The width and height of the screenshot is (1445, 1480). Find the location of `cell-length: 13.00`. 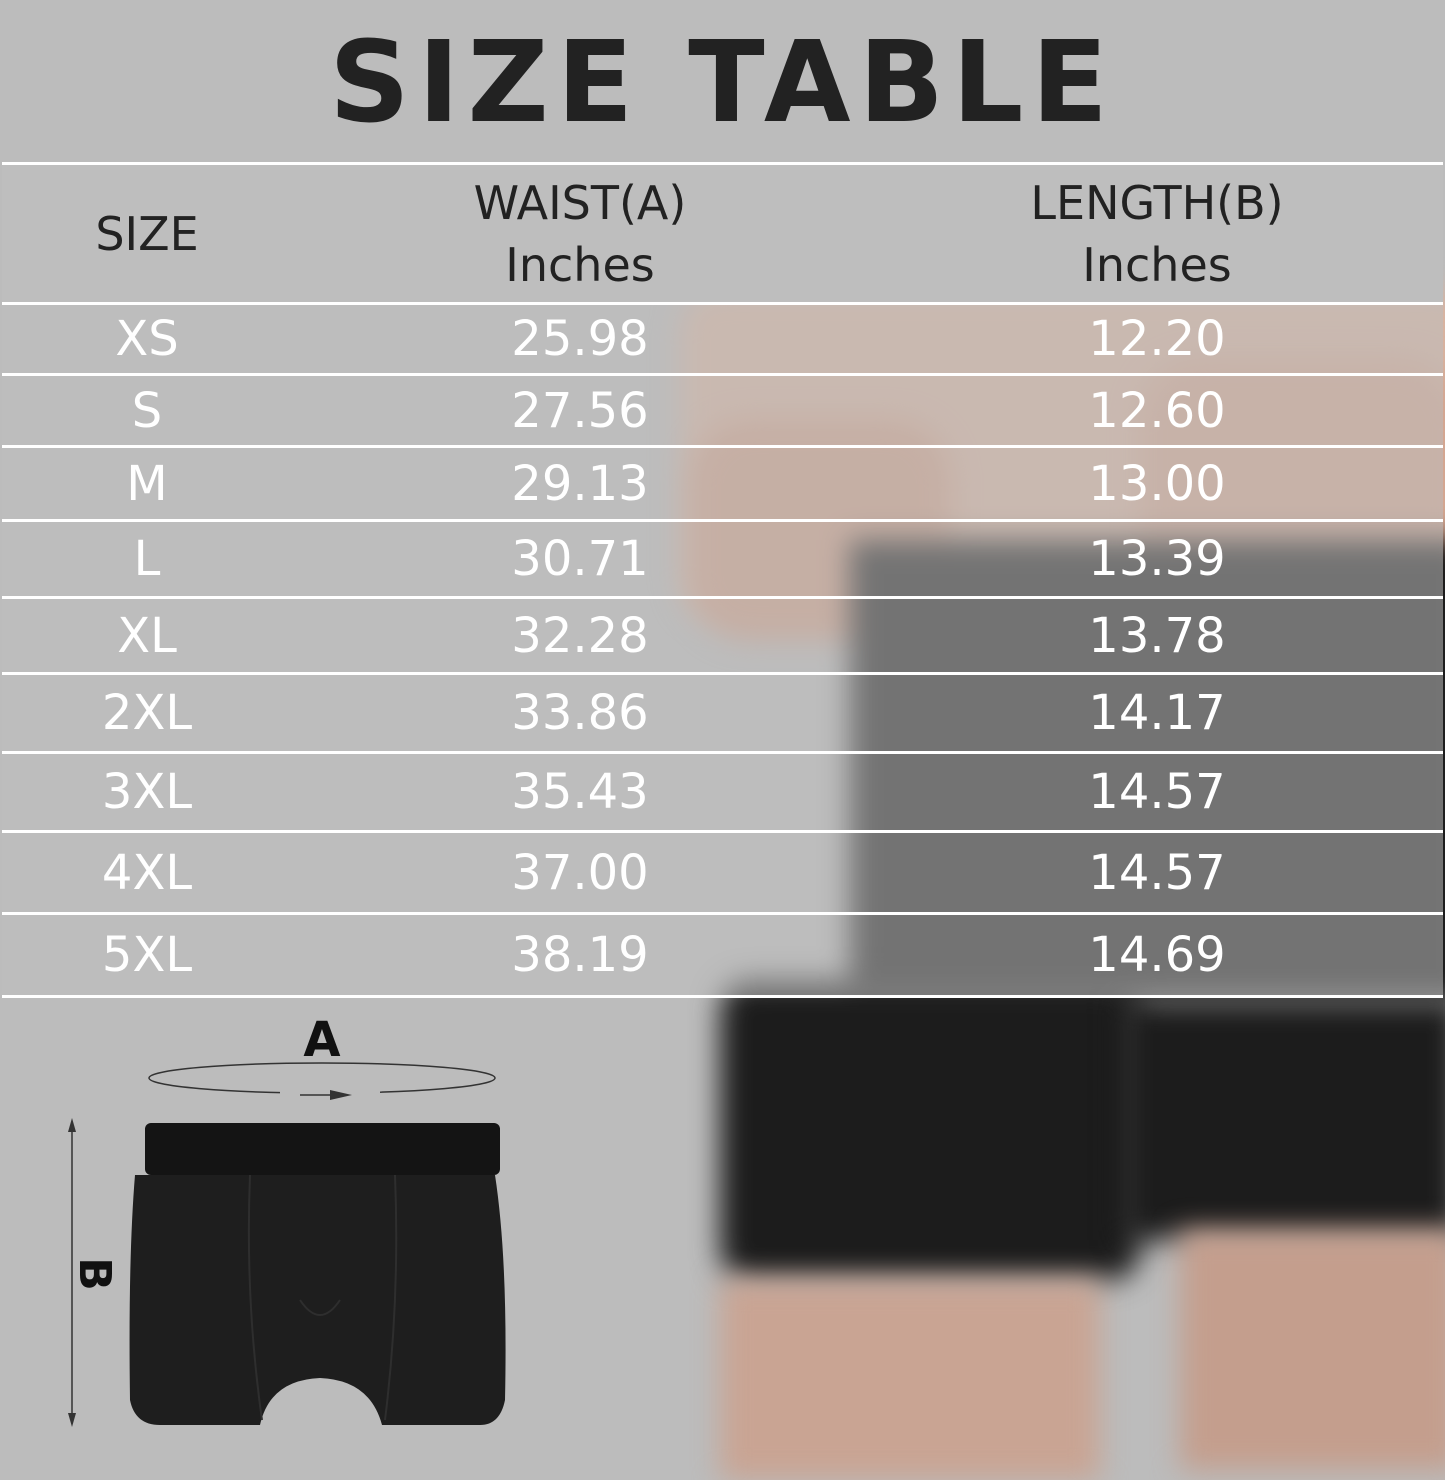

cell-length: 13.00 is located at coordinates (1157, 483).